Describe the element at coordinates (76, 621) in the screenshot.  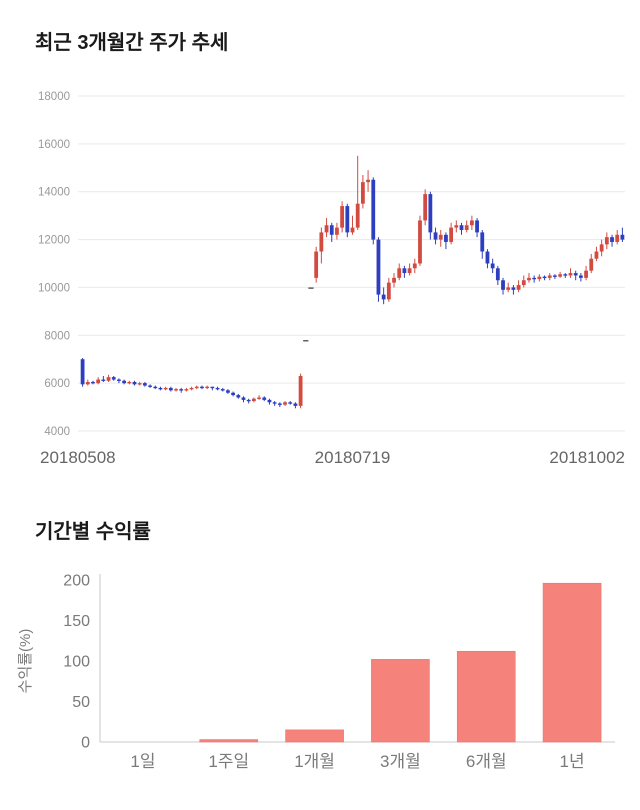
I see `svg-text: 150` at that location.